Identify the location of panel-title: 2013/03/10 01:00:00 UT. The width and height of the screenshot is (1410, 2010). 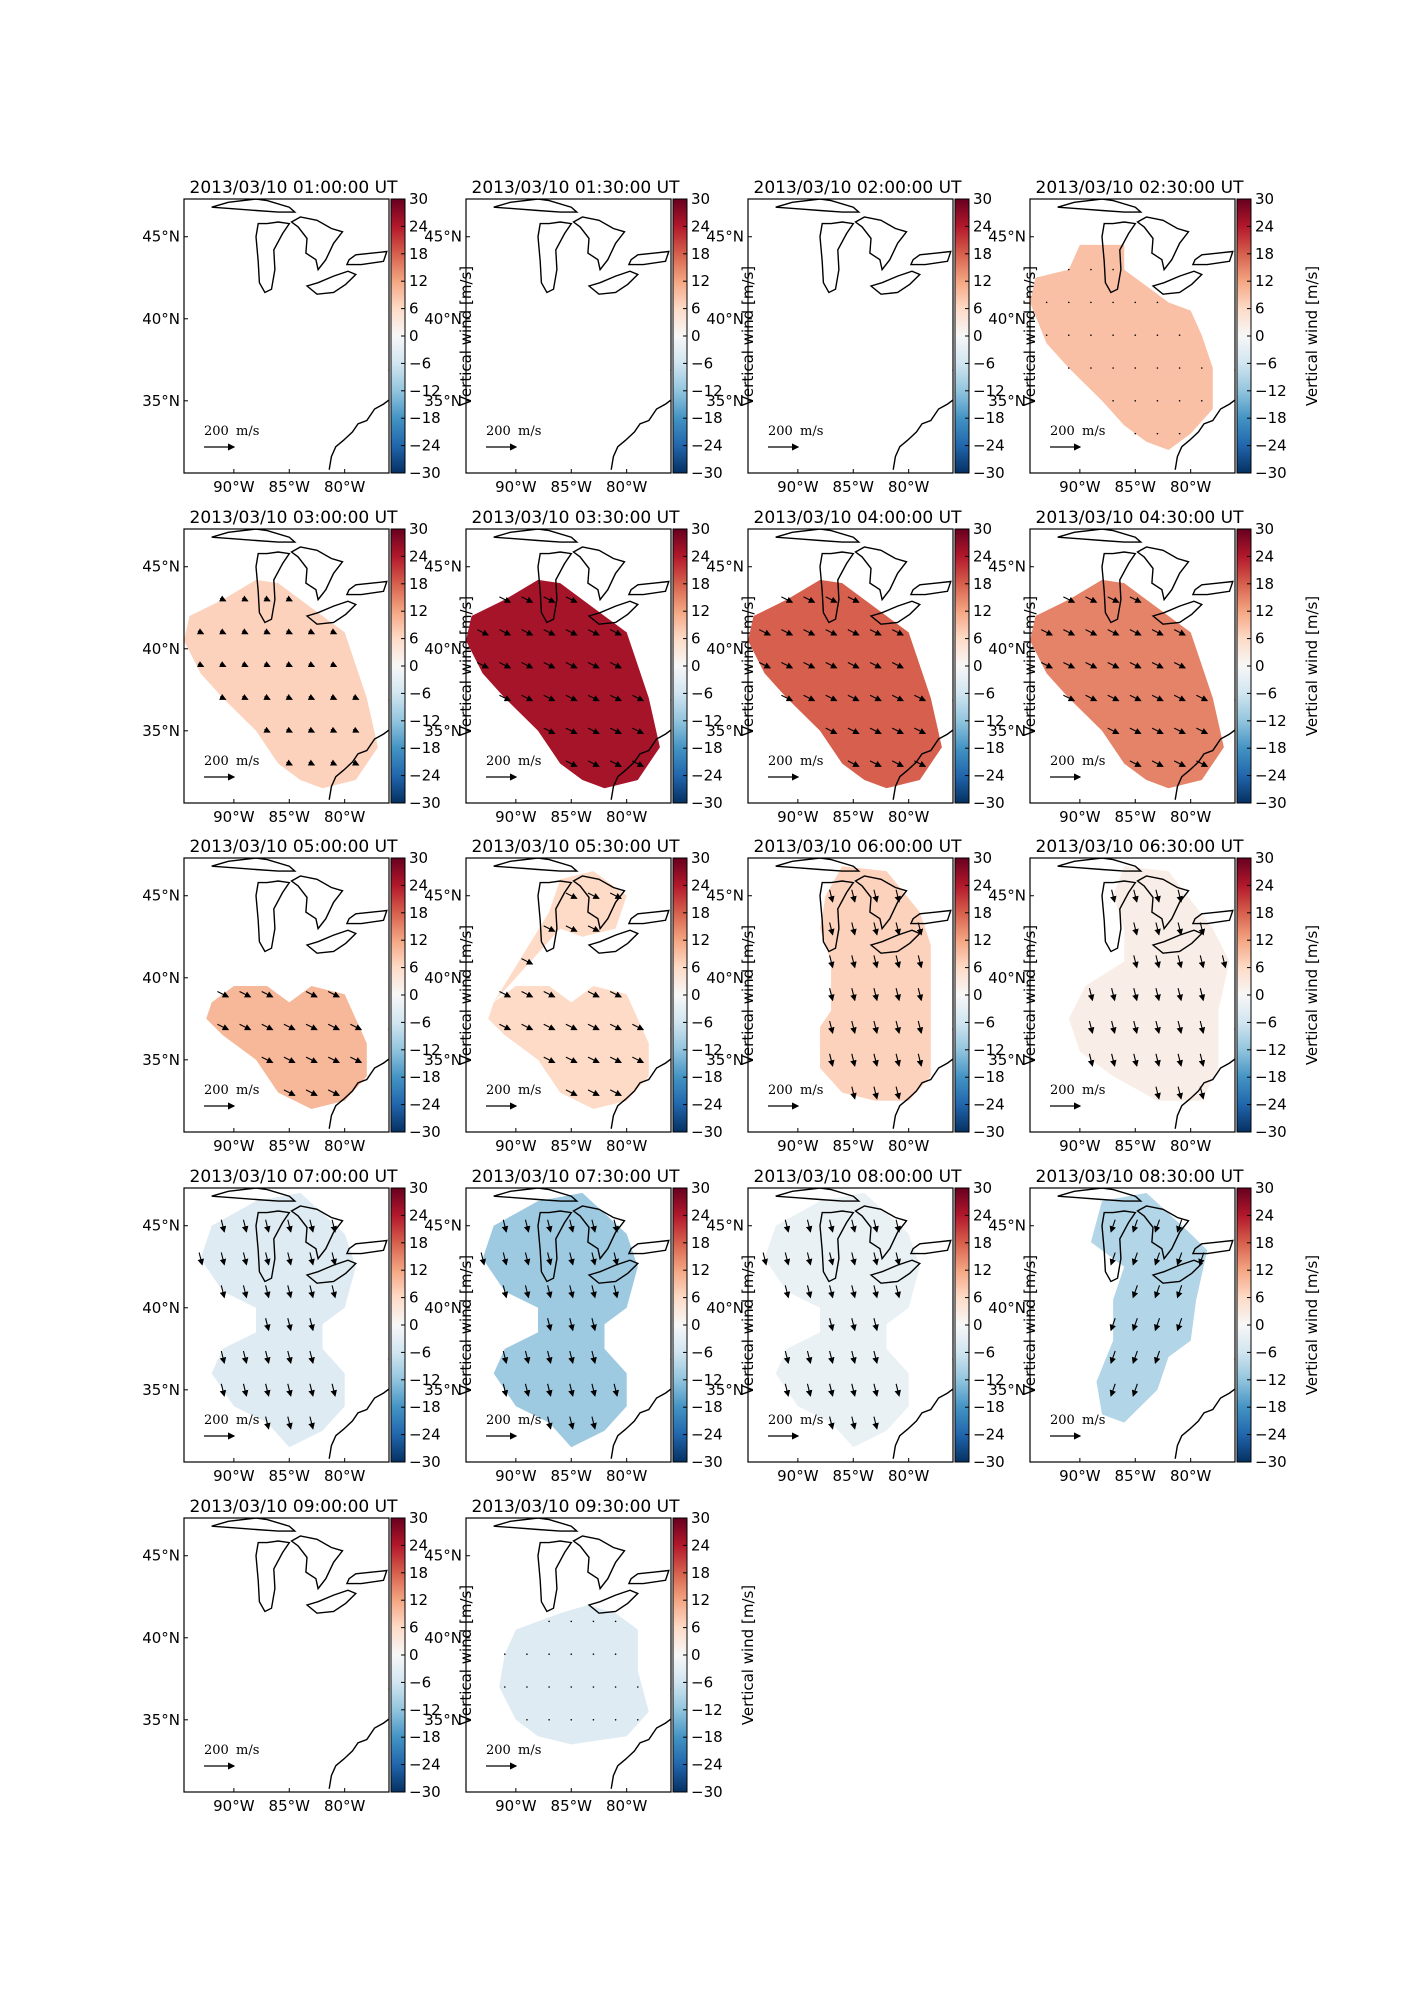
(294, 188).